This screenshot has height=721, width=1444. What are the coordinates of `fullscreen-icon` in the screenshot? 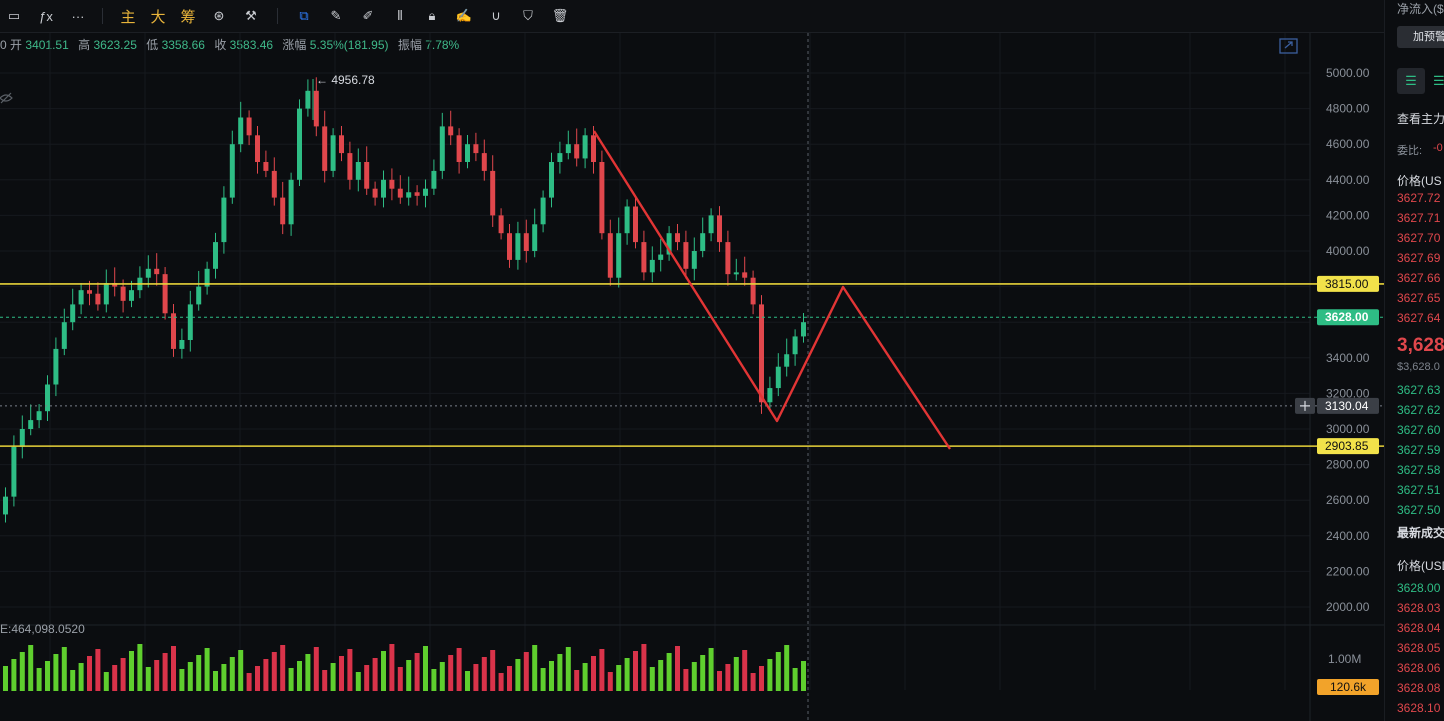 It's located at (1288, 46).